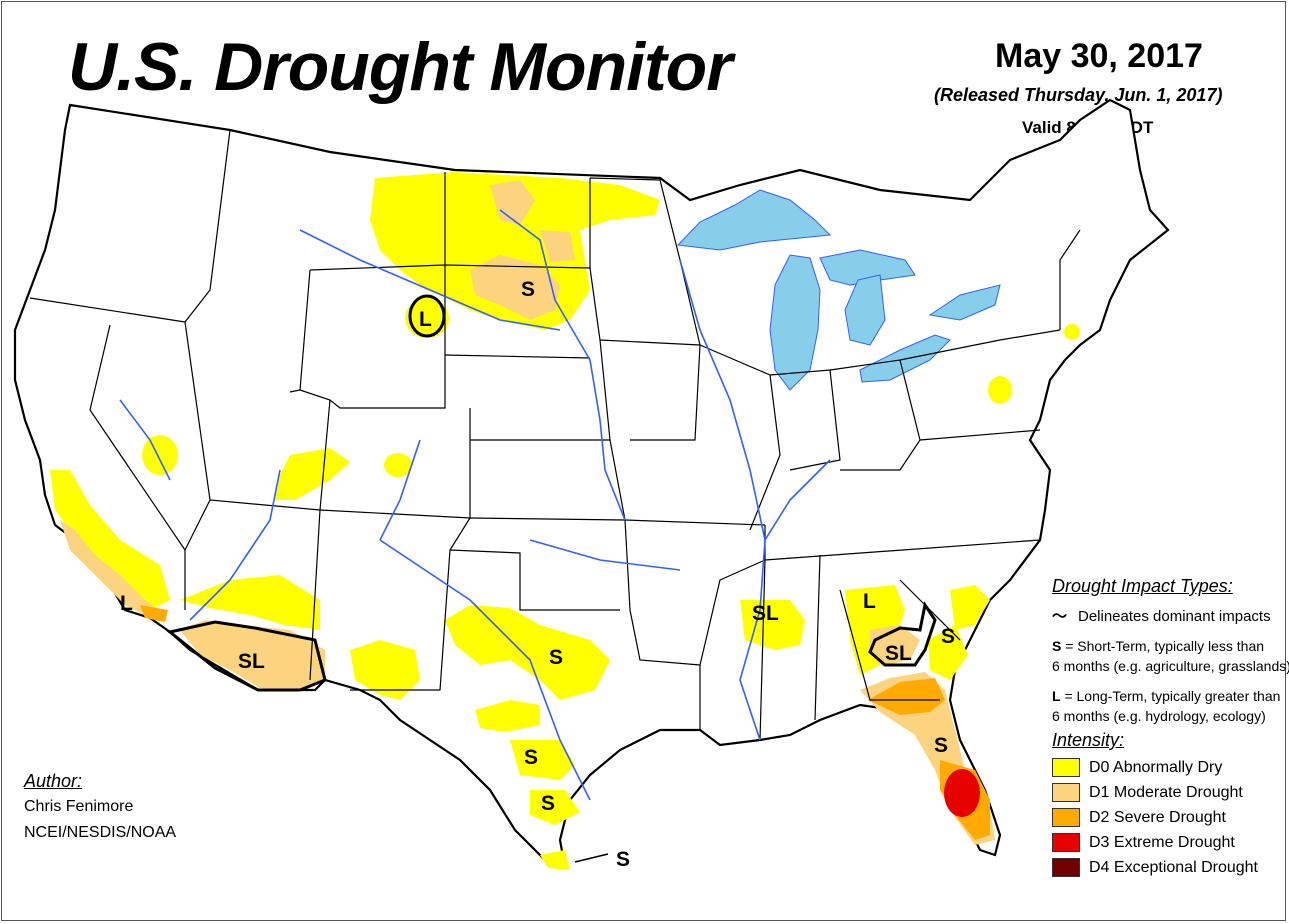 This screenshot has height=924, width=1289. I want to click on intensity-level-1: D1 Moderate Drought, so click(1170, 792).